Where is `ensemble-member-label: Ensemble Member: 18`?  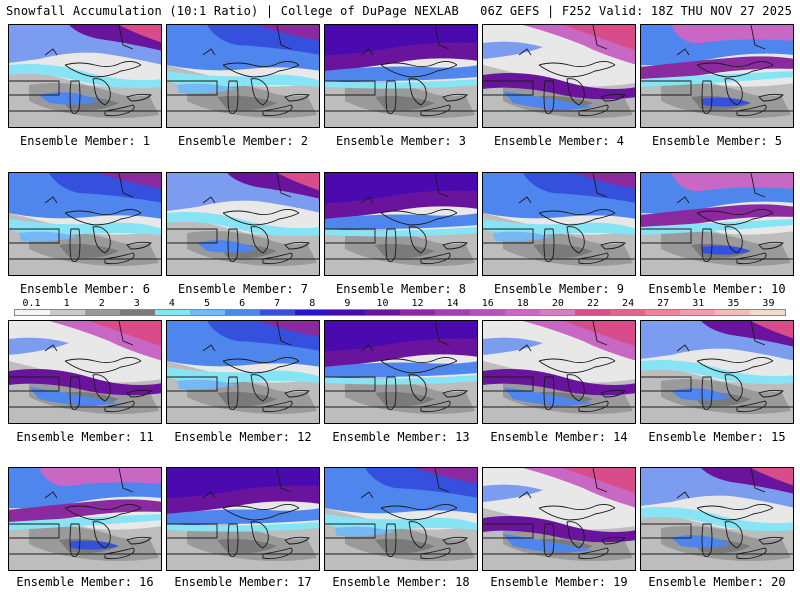 ensemble-member-label: Ensemble Member: 18 is located at coordinates (401, 582).